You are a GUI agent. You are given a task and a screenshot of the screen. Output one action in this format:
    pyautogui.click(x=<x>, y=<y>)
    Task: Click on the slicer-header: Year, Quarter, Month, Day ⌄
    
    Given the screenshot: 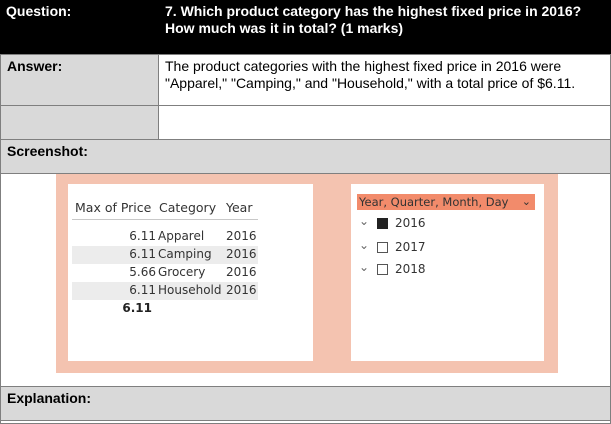 What is the action you would take?
    pyautogui.click(x=446, y=202)
    